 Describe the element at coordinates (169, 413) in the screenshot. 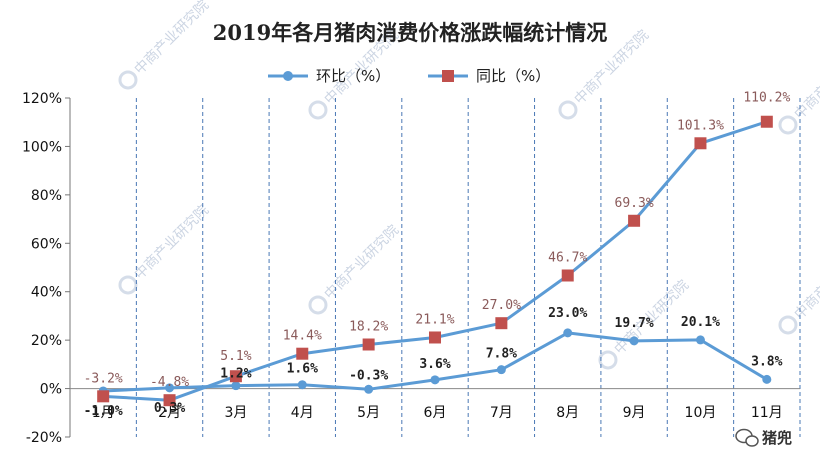

I see `x-tick-label: 2月` at that location.